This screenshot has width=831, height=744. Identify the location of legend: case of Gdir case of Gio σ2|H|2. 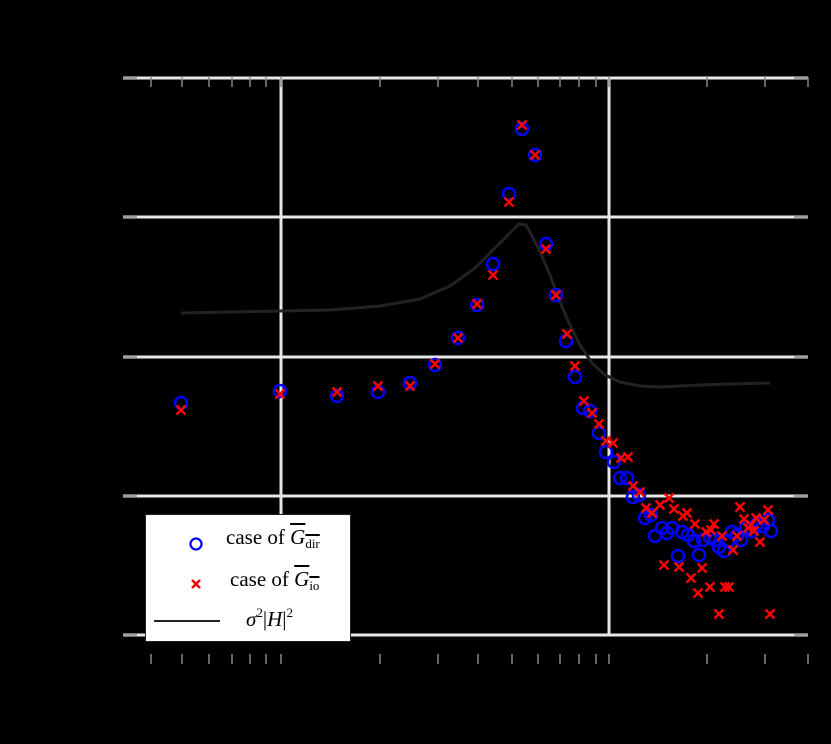
(248, 578).